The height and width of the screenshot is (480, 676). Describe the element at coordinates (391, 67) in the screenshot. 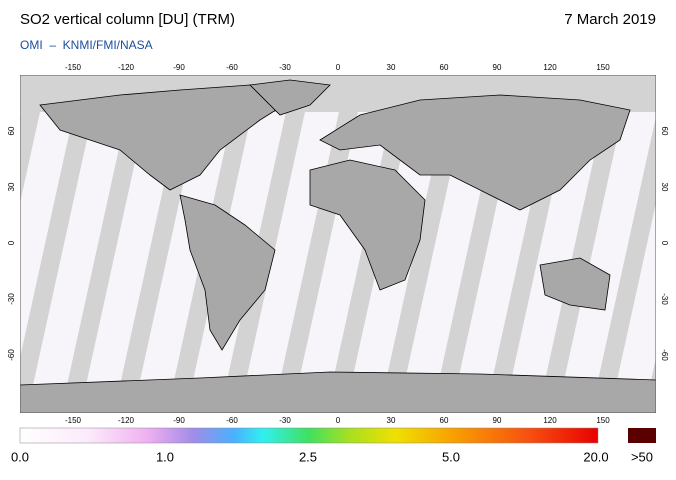

I see `lon-tick-label-top: 30` at that location.